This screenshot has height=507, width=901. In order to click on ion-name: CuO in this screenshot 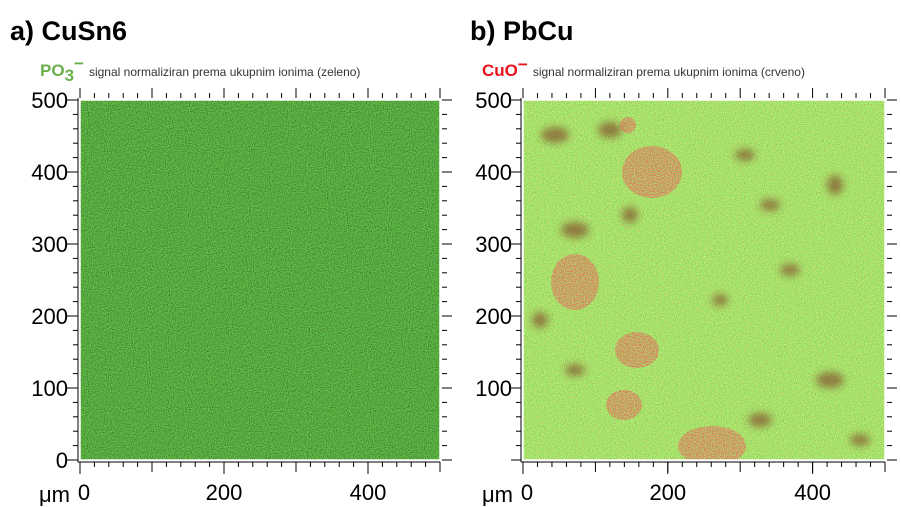, I will do `click(500, 70)`.